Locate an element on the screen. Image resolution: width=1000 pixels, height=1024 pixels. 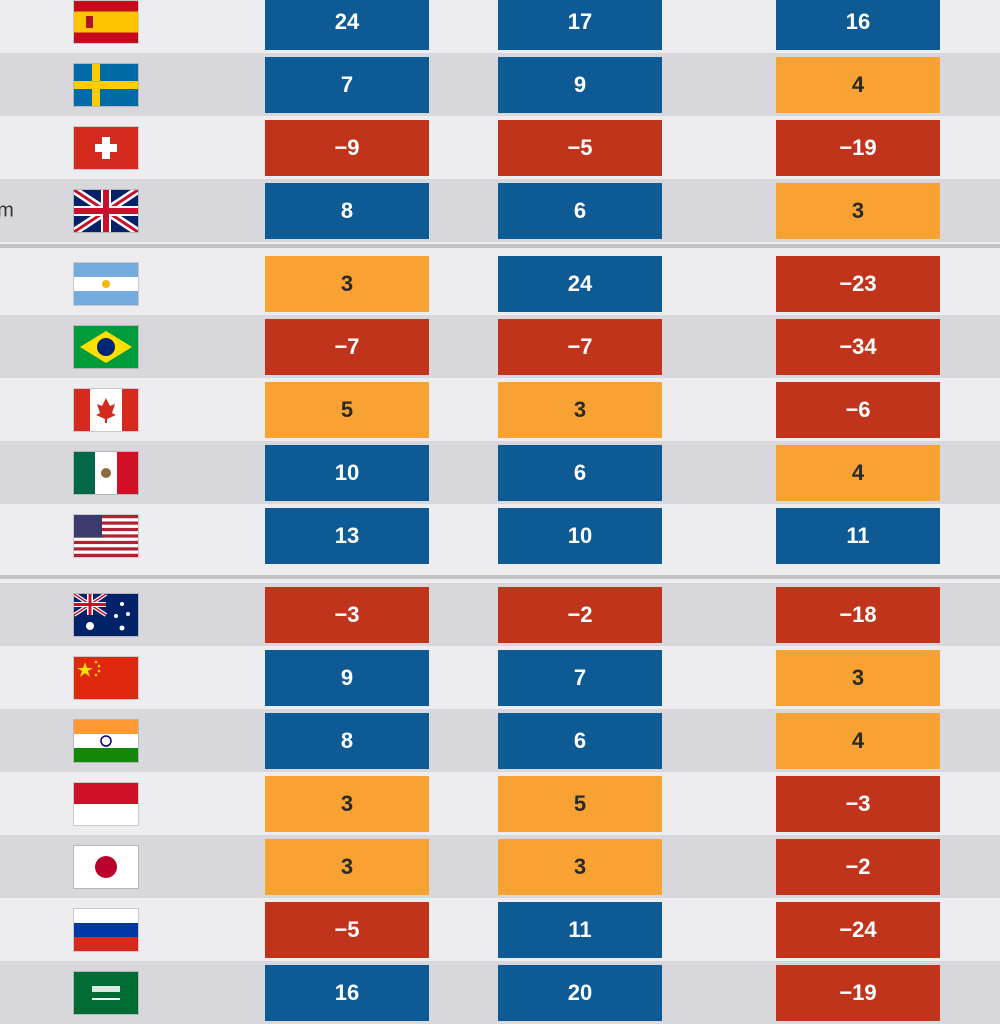
value-cell-2: 10 is located at coordinates (580, 536).